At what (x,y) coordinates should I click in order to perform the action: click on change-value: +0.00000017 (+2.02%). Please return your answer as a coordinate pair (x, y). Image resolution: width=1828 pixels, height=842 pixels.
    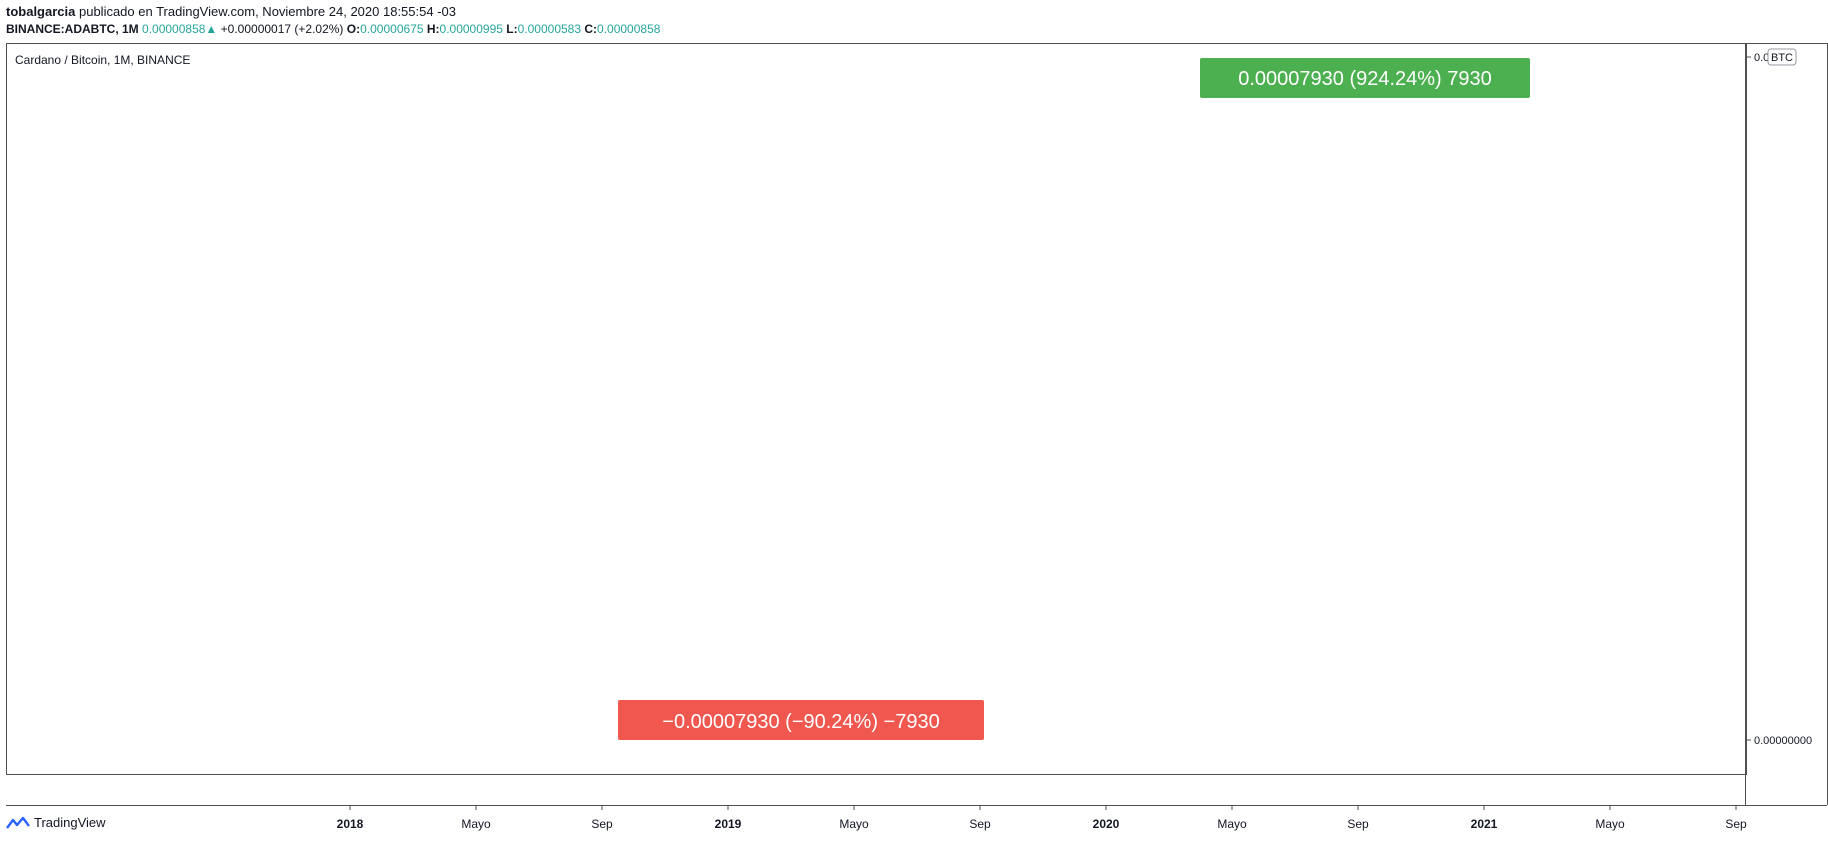
    Looking at the image, I should click on (282, 29).